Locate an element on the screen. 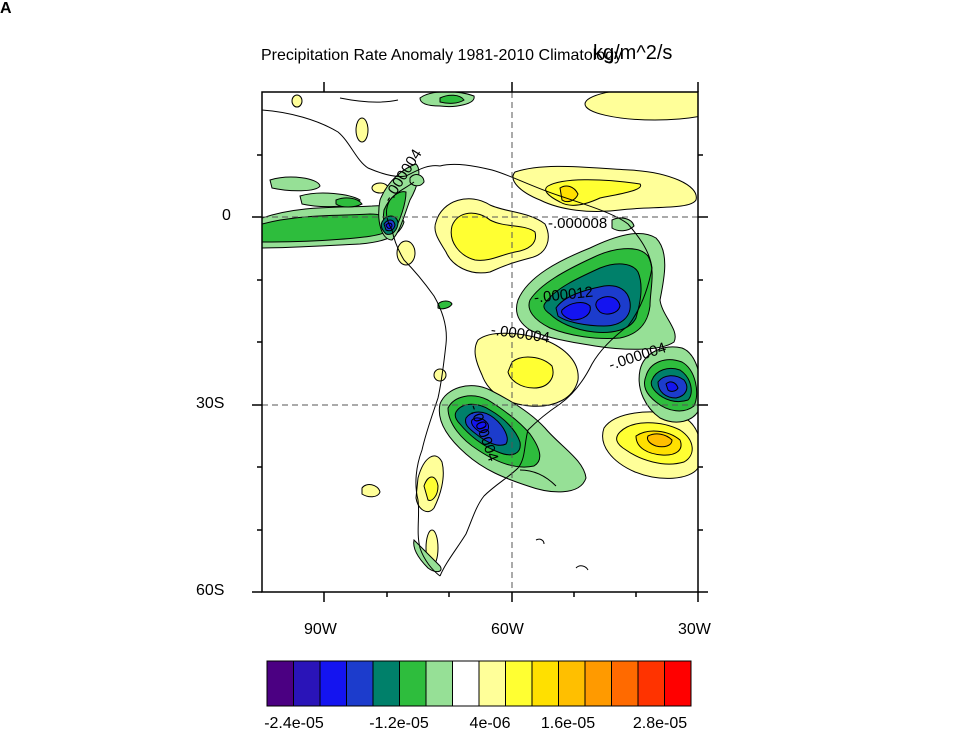  lat-label-0: 0 is located at coordinates (226, 215).